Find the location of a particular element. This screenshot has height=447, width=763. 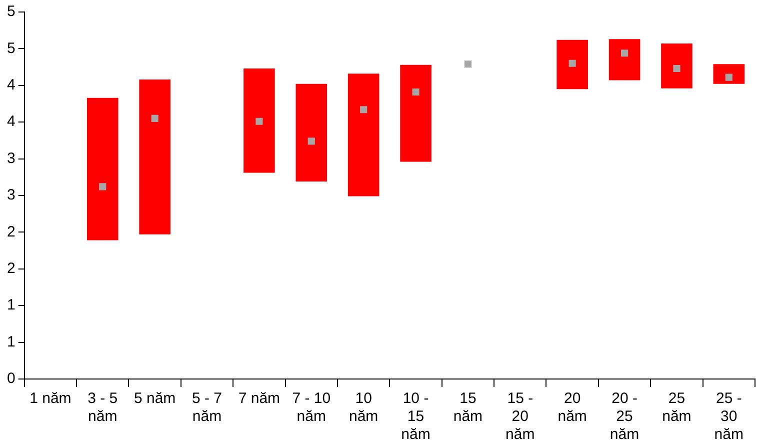

x-tick-label: 5 năm is located at coordinates (155, 399).